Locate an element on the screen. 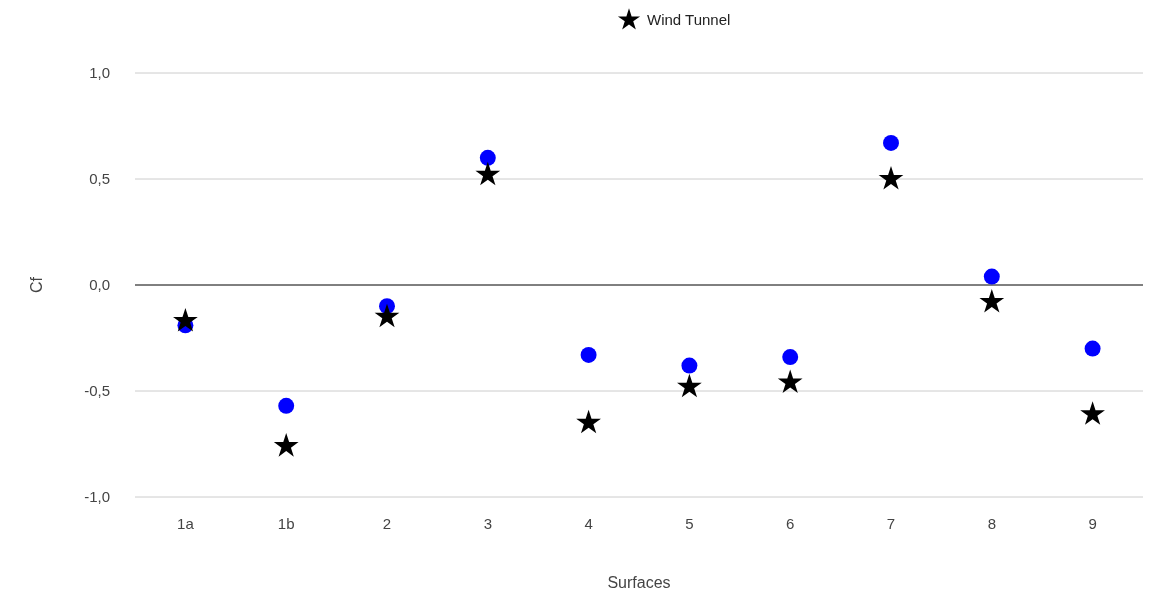 This screenshot has height=600, width=1158. x-tick-label: 1a is located at coordinates (186, 523).